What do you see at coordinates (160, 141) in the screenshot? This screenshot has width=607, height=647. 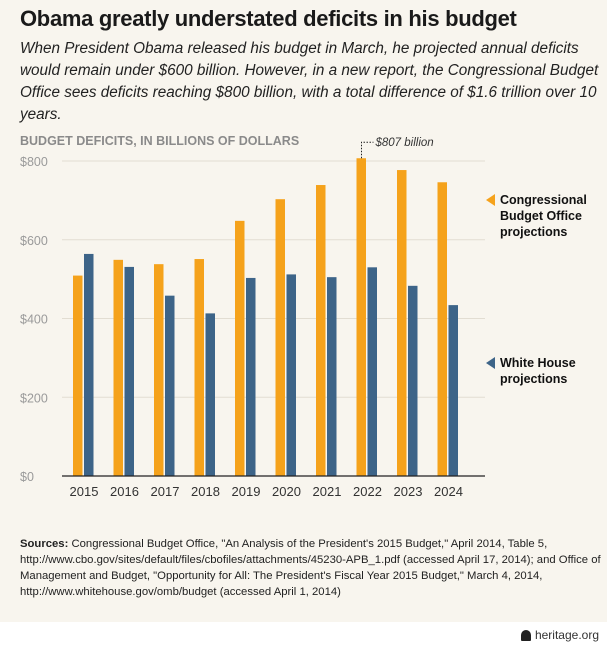 I see `axis-title: BUDGET DEFICITS, IN BILLIONS OF DOLLARS` at bounding box center [160, 141].